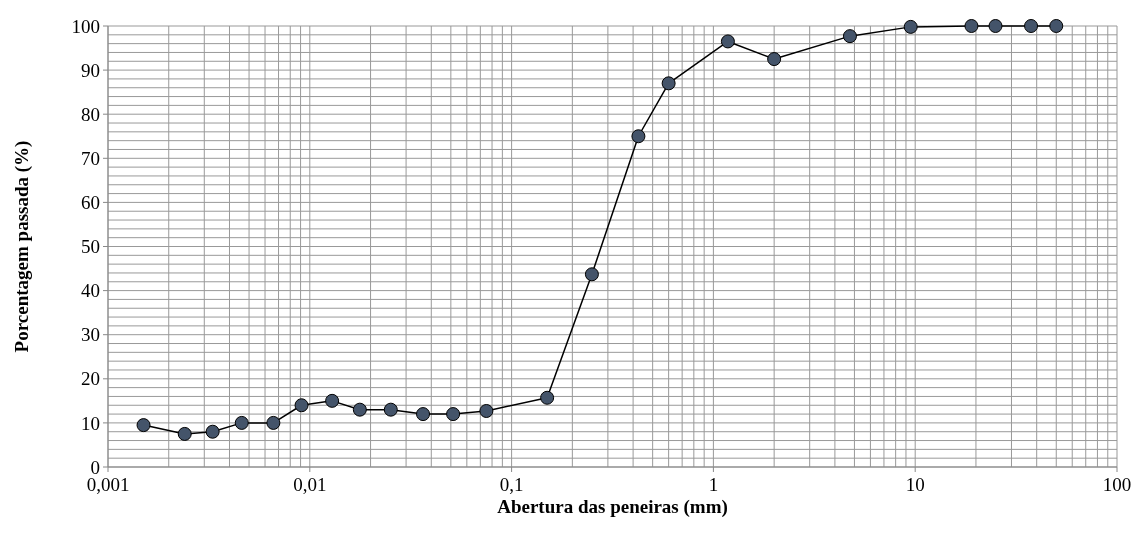 This screenshot has height=538, width=1137. Describe the element at coordinates (90, 158) in the screenshot. I see `y-tick-label: 70` at that location.